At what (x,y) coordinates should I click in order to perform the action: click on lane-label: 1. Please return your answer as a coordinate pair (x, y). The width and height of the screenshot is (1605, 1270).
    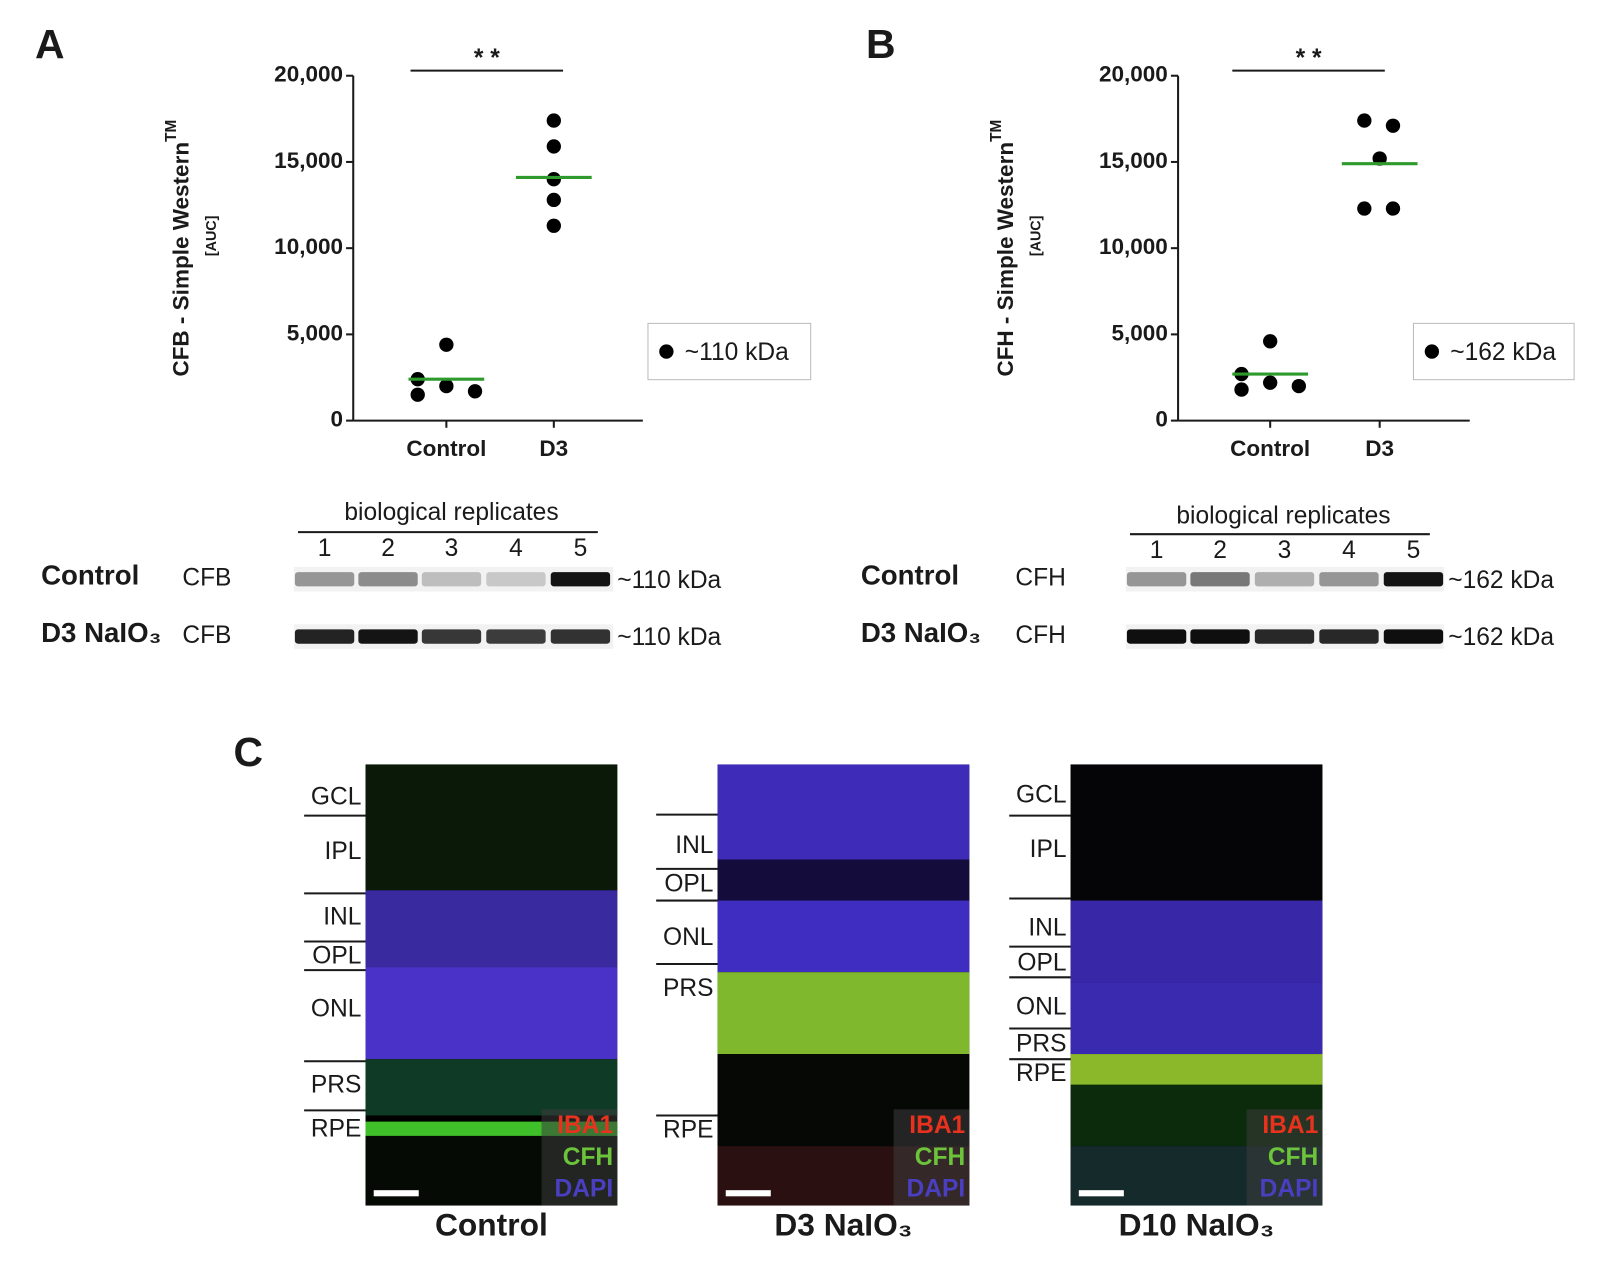
    Looking at the image, I should click on (1157, 550).